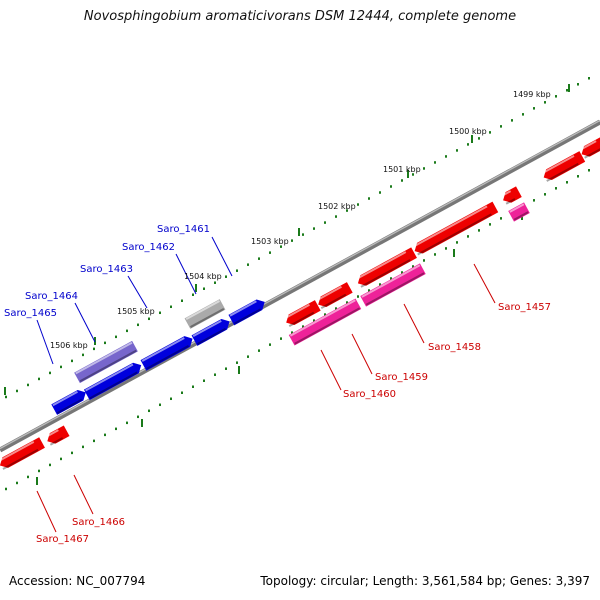  Describe the element at coordinates (106, 269) in the screenshot. I see `gene-label-top: Saro_1463` at that location.